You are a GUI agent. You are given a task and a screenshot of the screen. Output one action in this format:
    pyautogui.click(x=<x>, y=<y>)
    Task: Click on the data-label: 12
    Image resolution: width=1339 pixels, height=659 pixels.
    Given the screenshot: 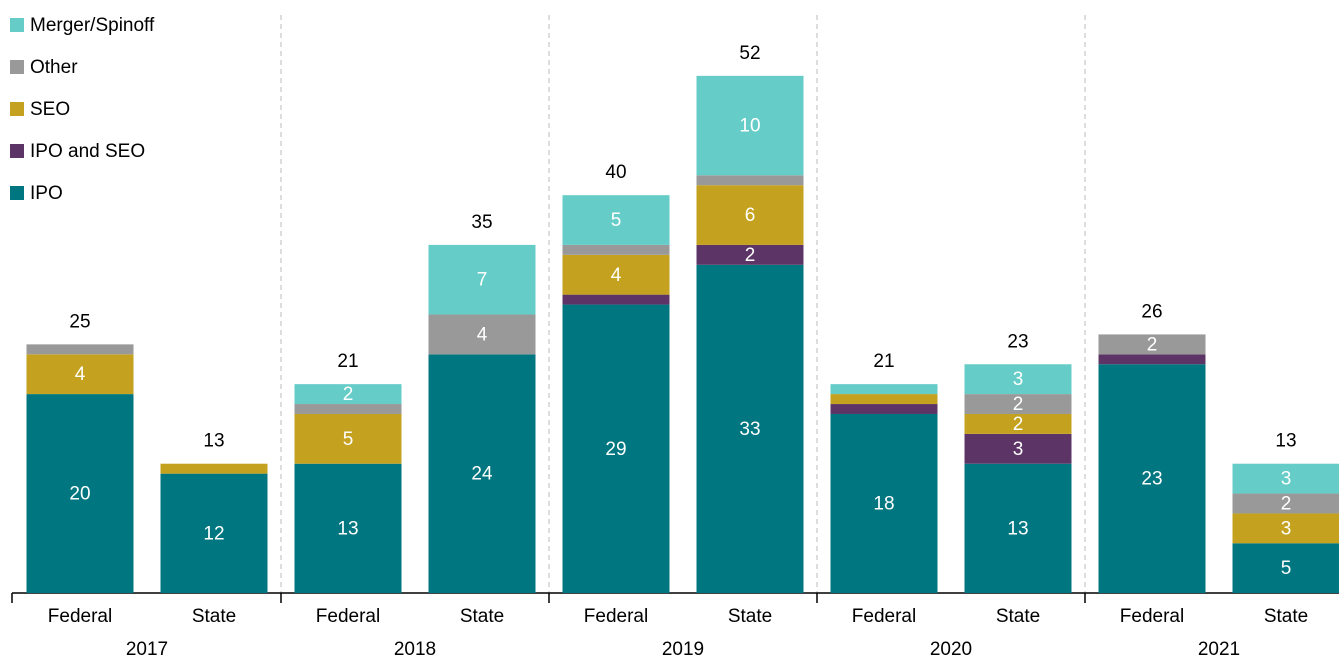 What is the action you would take?
    pyautogui.click(x=213, y=533)
    